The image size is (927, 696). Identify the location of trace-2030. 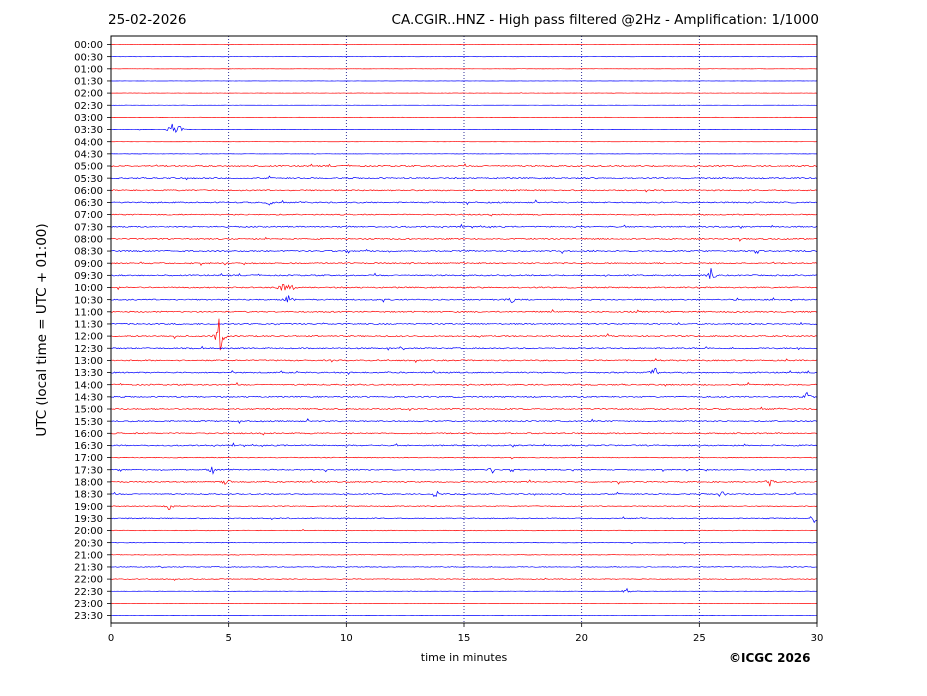
(463, 543).